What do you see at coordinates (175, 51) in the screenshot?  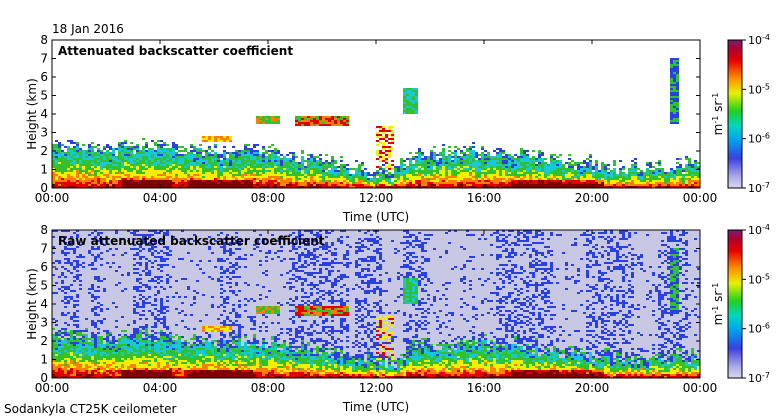 I see `panel-title-attenuated: Attenuated backscatter coefficient` at bounding box center [175, 51].